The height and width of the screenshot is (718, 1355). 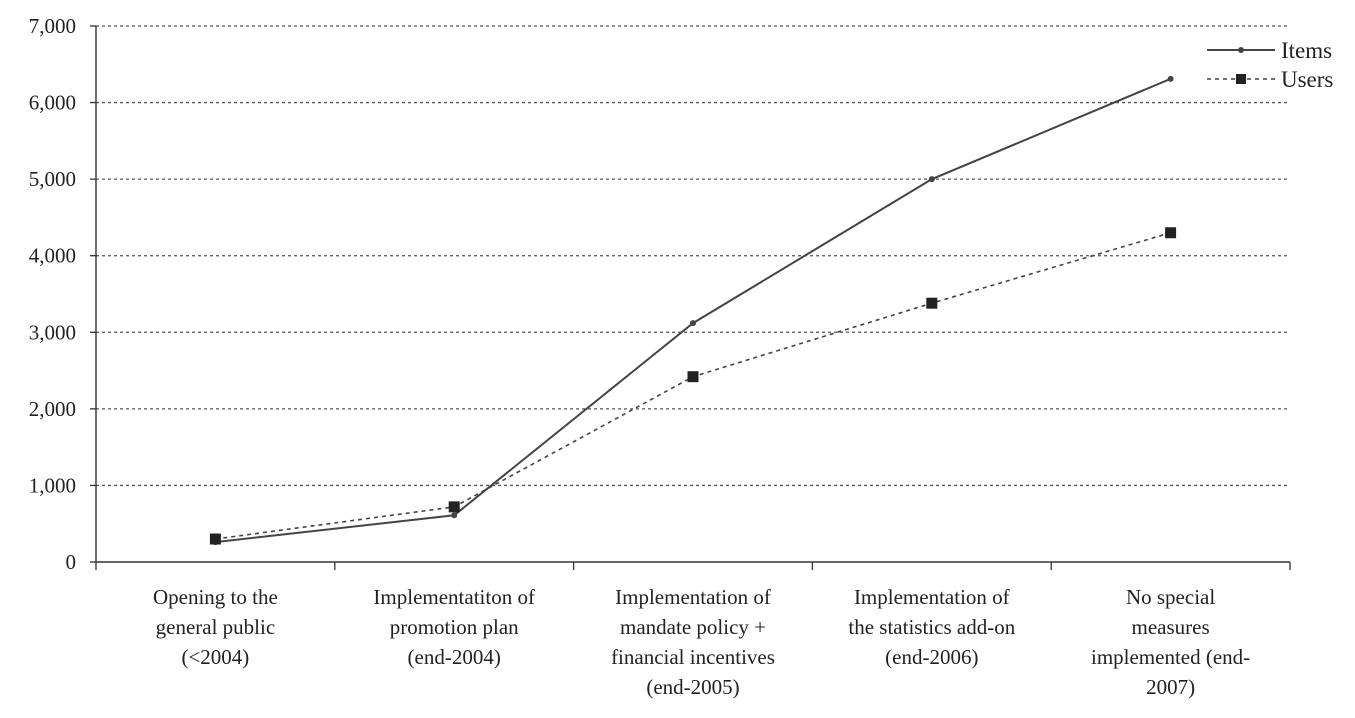 What do you see at coordinates (52, 26) in the screenshot?
I see `y-tick-label: 7,000` at bounding box center [52, 26].